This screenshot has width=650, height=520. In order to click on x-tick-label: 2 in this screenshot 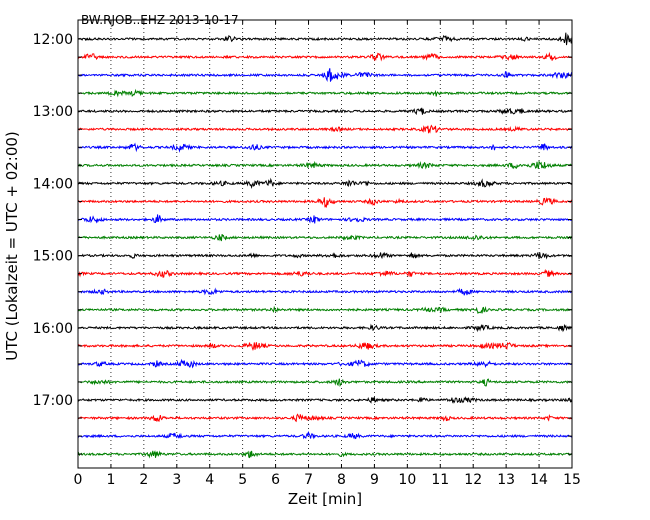, I will do `click(143, 480)`.